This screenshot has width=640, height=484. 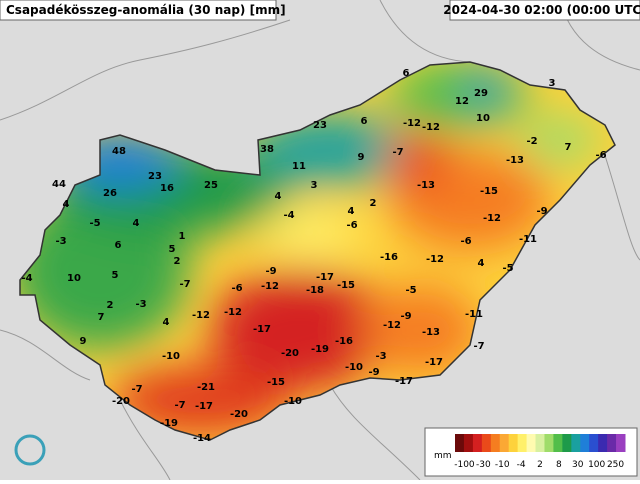 I want to click on anomaly-label: -6, so click(x=465, y=241).